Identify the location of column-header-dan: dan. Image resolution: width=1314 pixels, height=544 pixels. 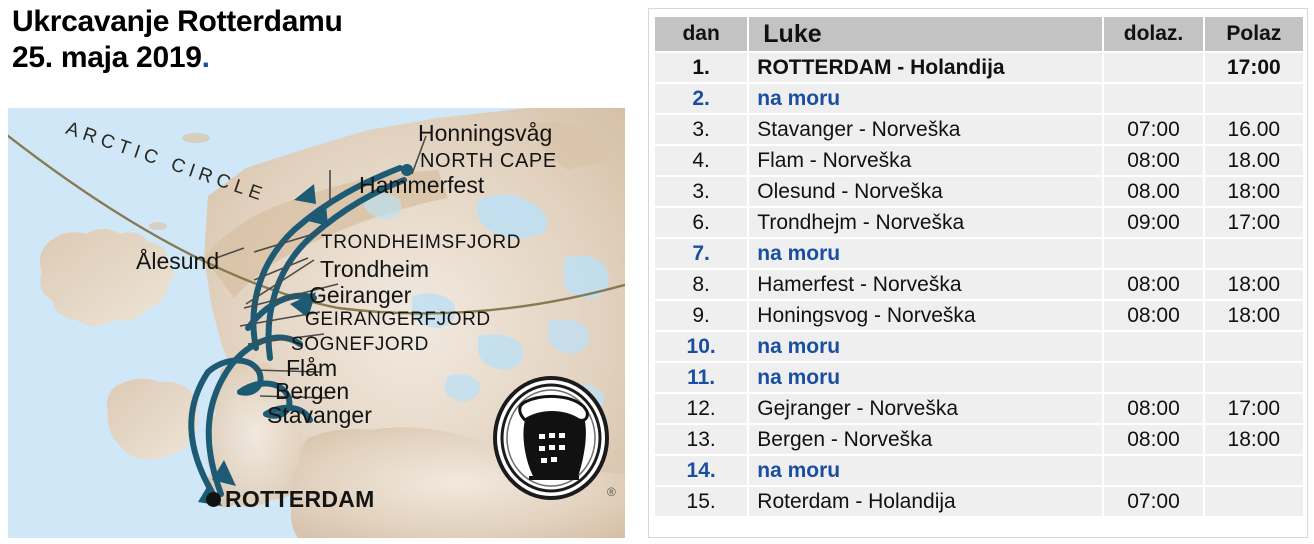
(701, 34).